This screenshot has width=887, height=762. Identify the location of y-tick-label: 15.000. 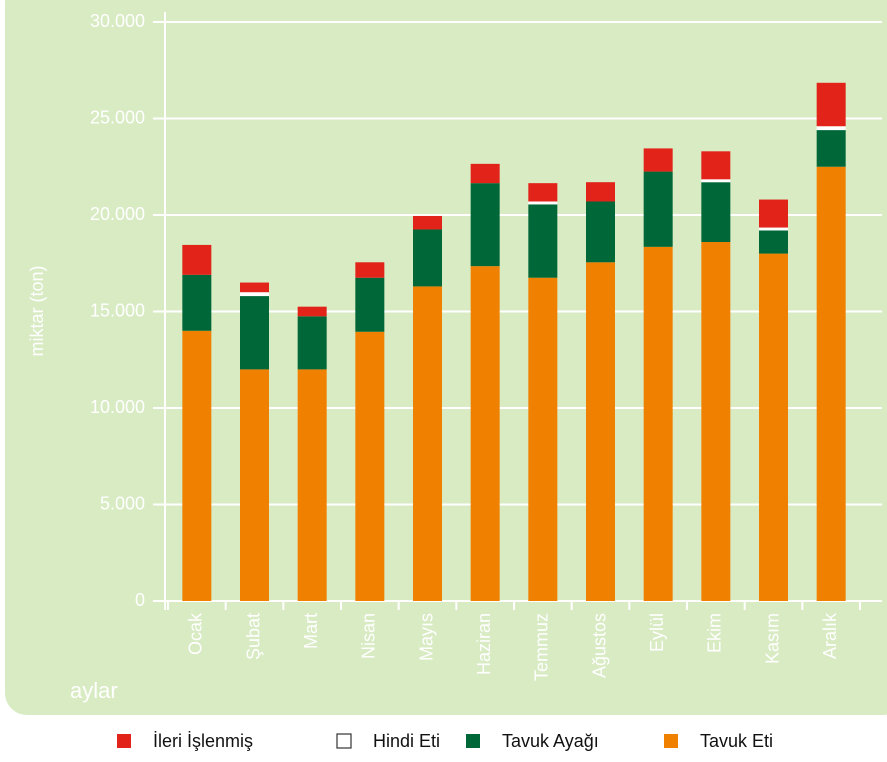
(117, 310).